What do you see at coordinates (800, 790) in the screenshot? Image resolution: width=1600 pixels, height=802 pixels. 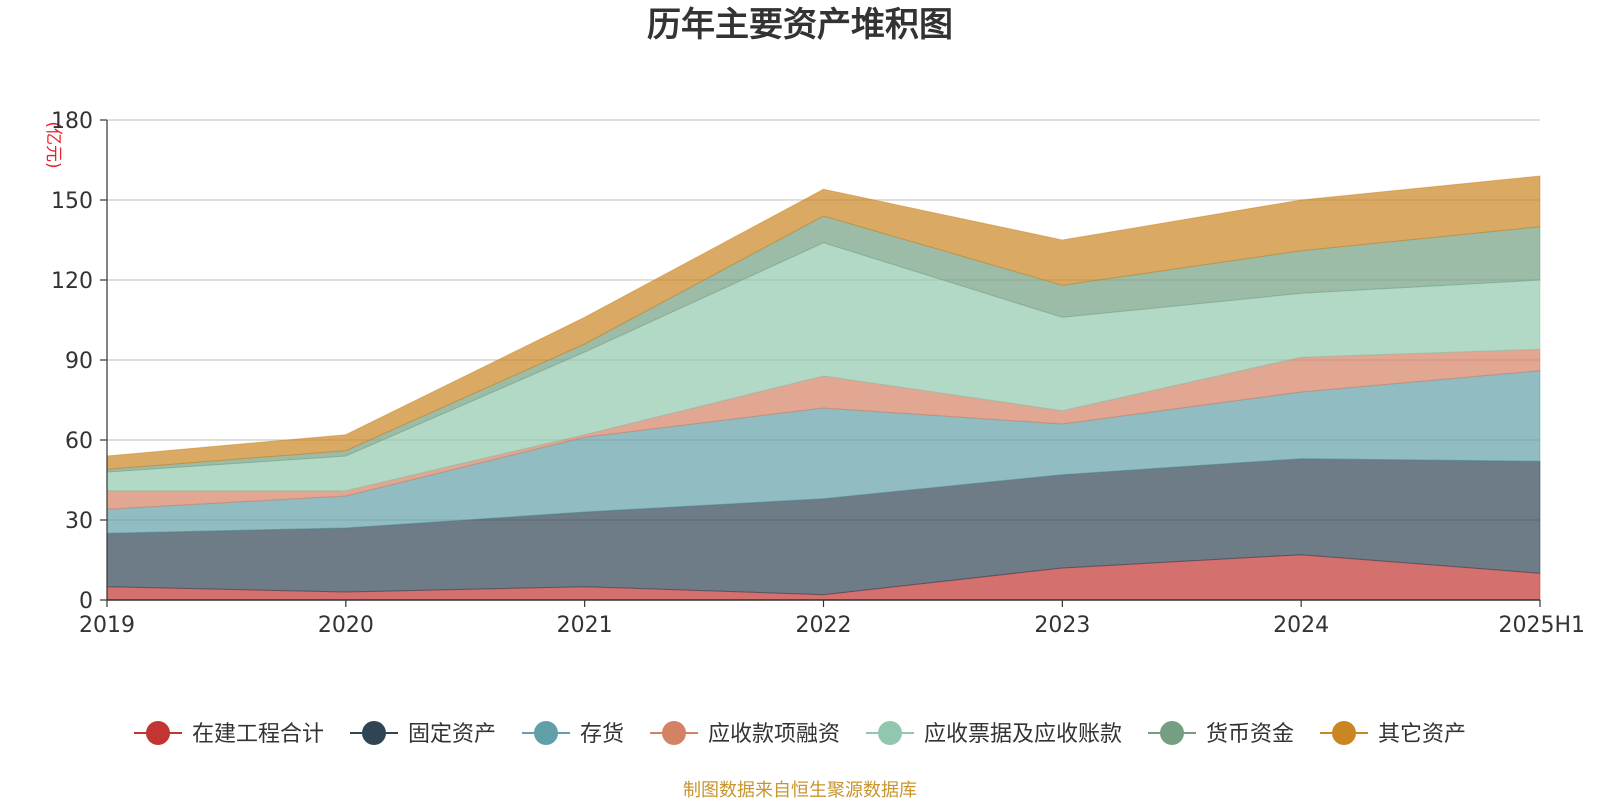 I see `data-source-note: 制图数据来自恒生聚源数据库` at bounding box center [800, 790].